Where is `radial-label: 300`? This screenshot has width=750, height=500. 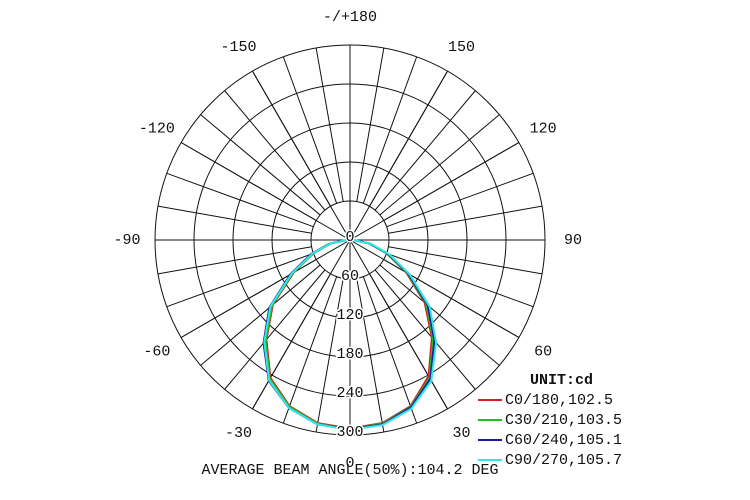 radial-label: 300 is located at coordinates (349, 432).